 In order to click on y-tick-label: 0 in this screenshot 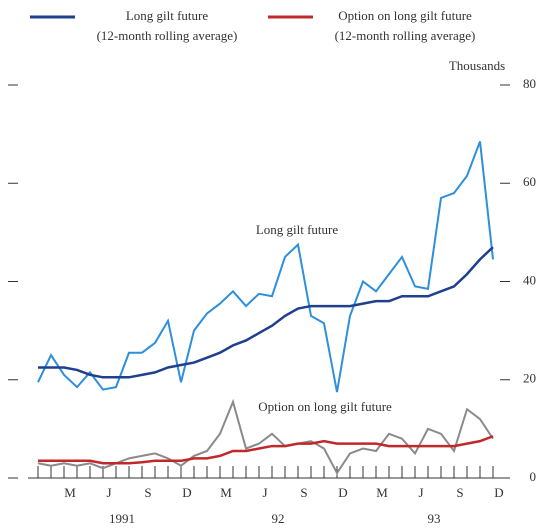, I will do `click(533, 476)`.